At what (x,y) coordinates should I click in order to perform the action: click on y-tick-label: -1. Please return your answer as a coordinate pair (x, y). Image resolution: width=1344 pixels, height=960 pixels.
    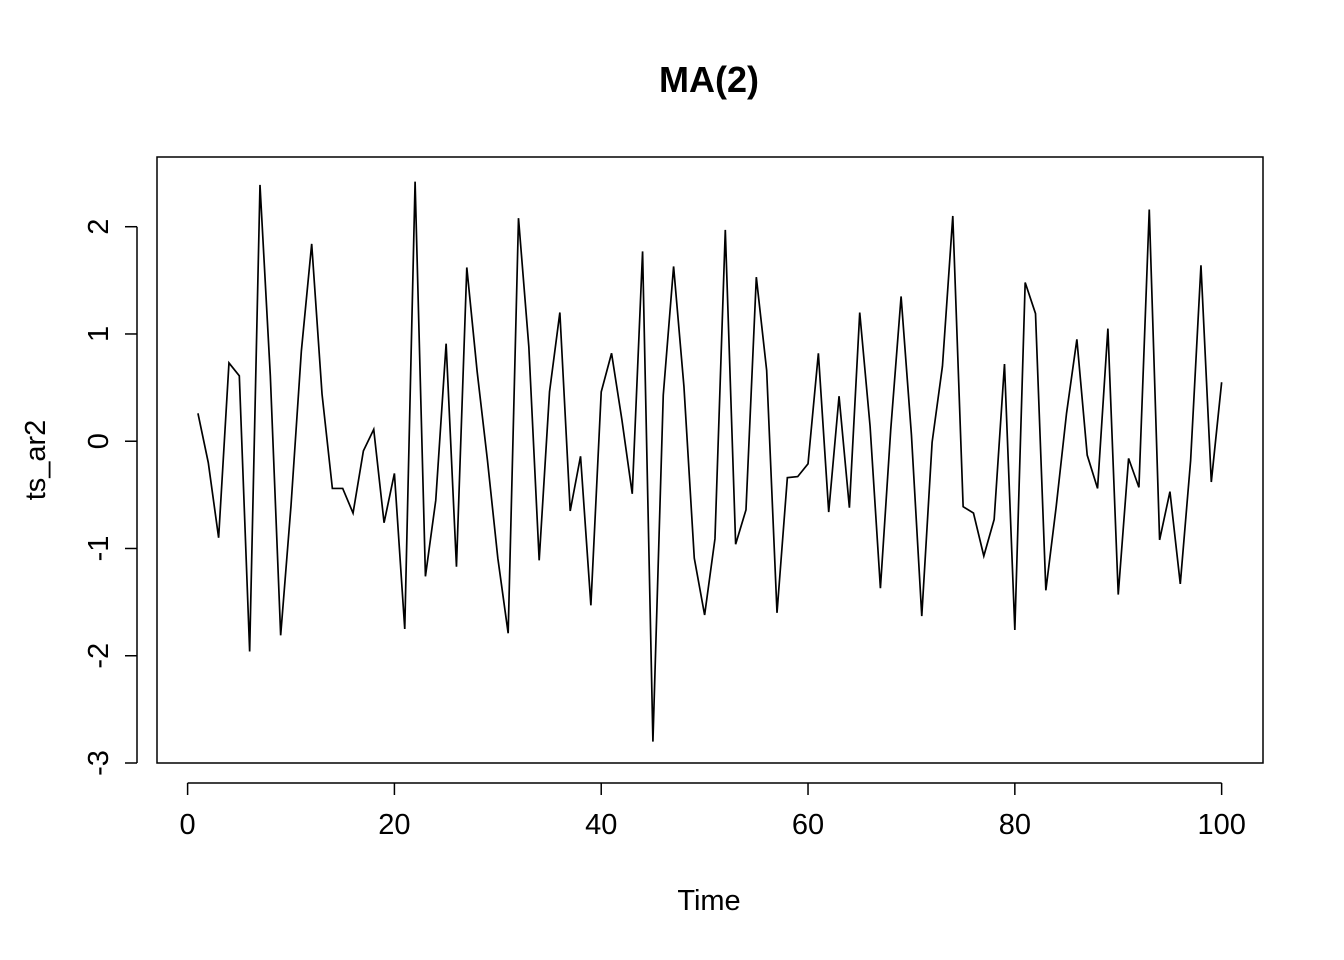
    Looking at the image, I should click on (99, 549).